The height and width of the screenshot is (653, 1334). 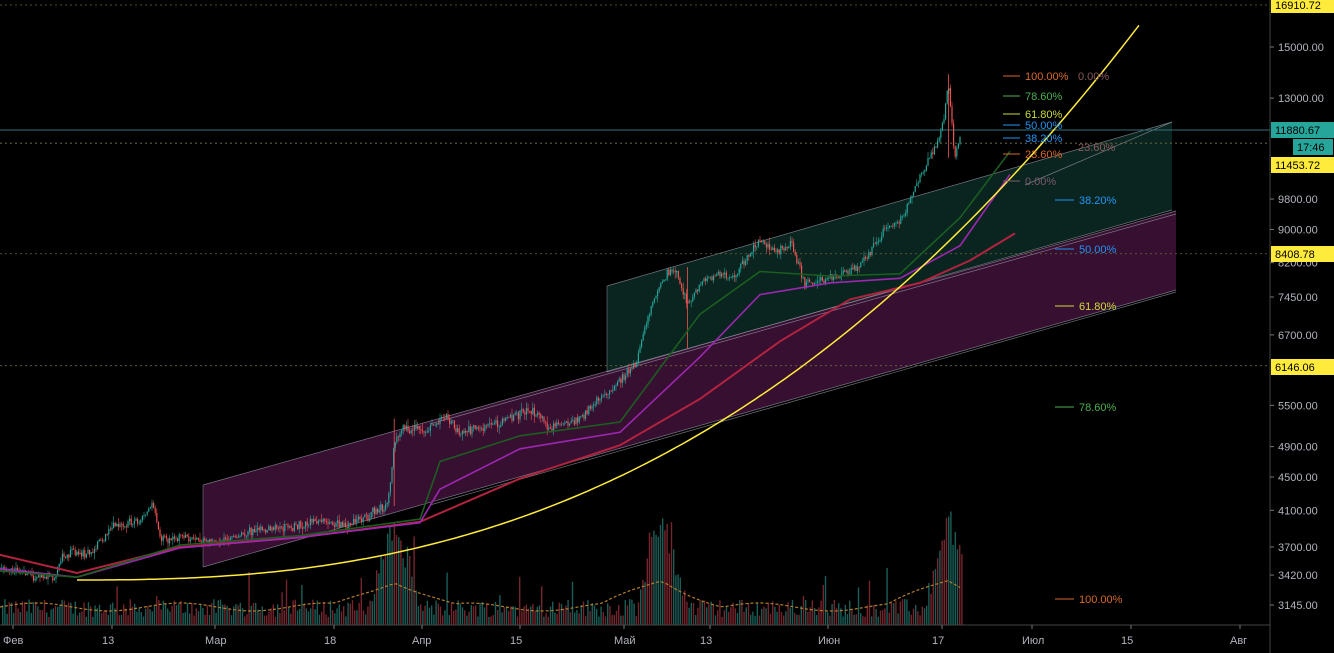 What do you see at coordinates (1127, 641) in the screenshot?
I see `x-tick-label: 15` at bounding box center [1127, 641].